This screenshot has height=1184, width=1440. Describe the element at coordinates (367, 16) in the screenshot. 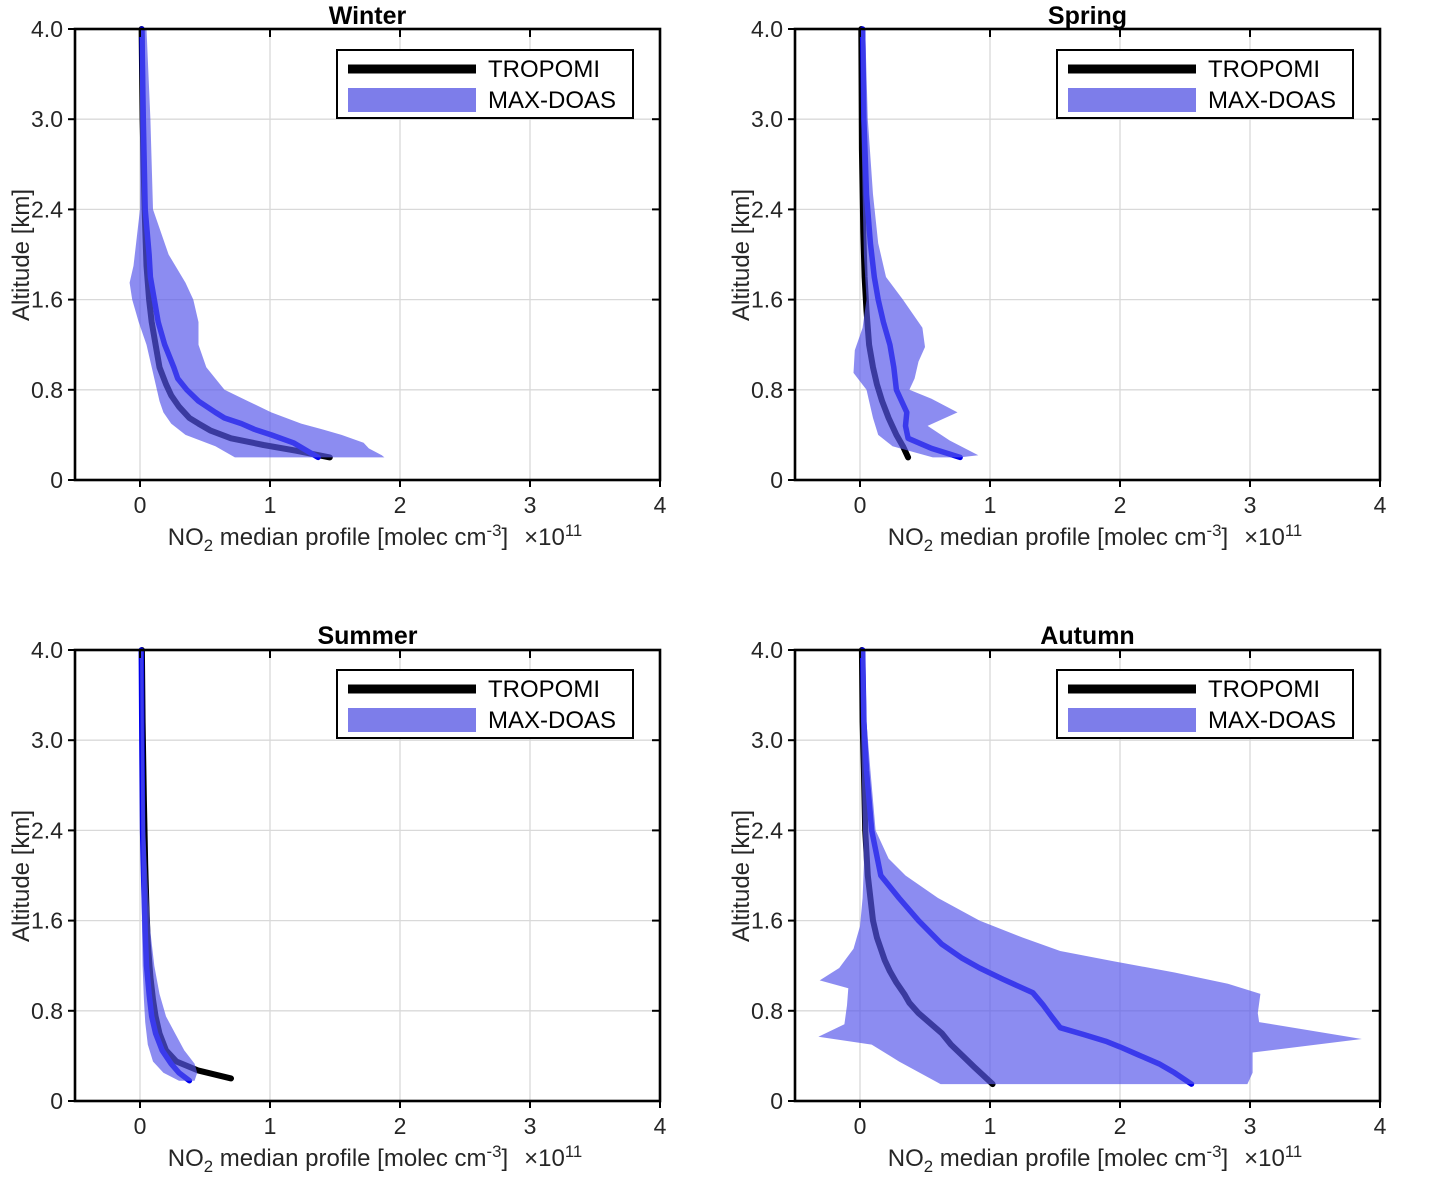

I see `panel-title-winter: Winter` at that location.